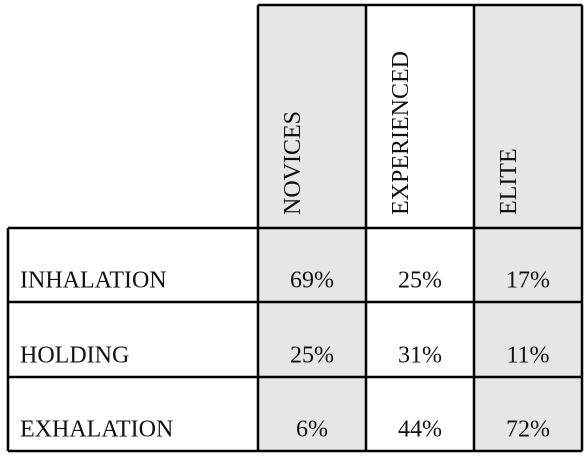 The width and height of the screenshot is (588, 458). I want to click on cell-value: 72%, so click(528, 430).